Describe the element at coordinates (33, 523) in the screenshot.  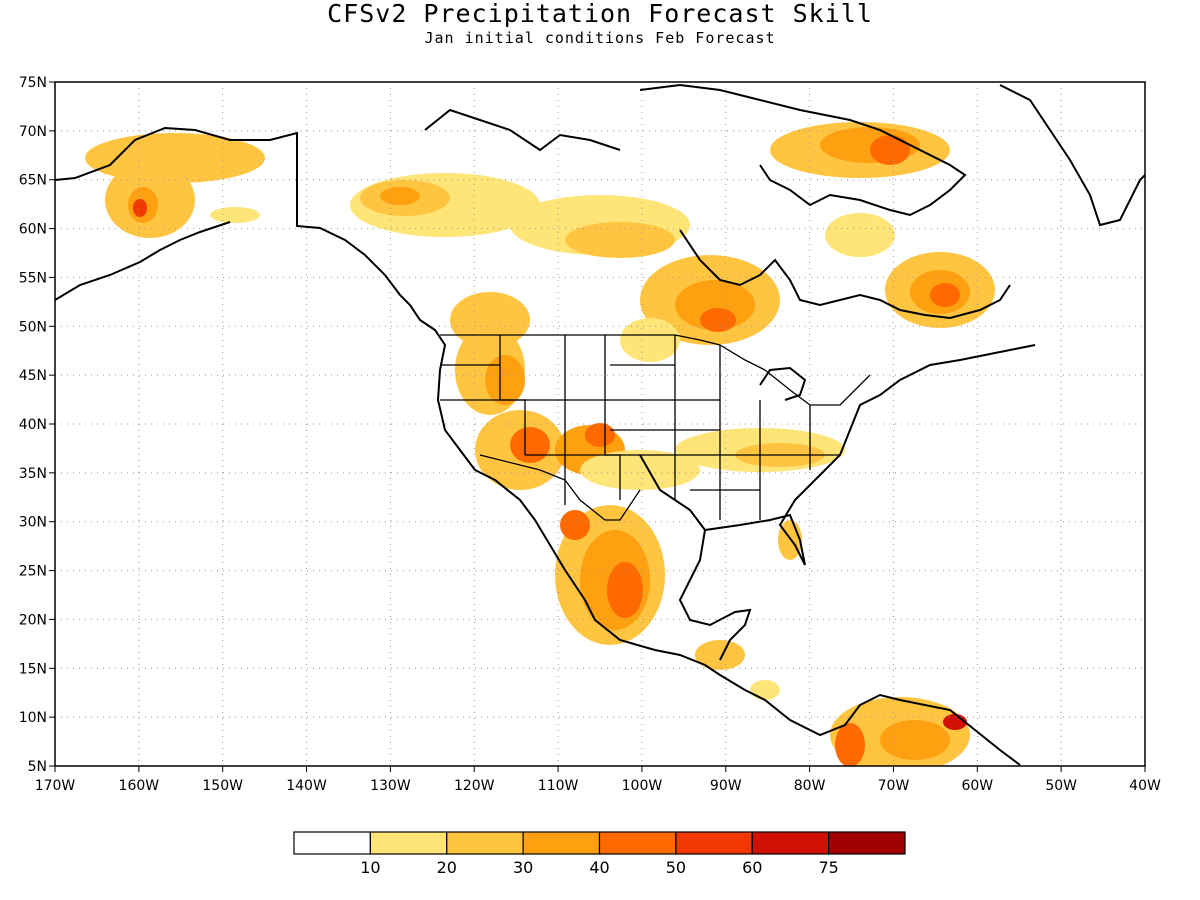
I see `lat-tick-label: 30N` at that location.